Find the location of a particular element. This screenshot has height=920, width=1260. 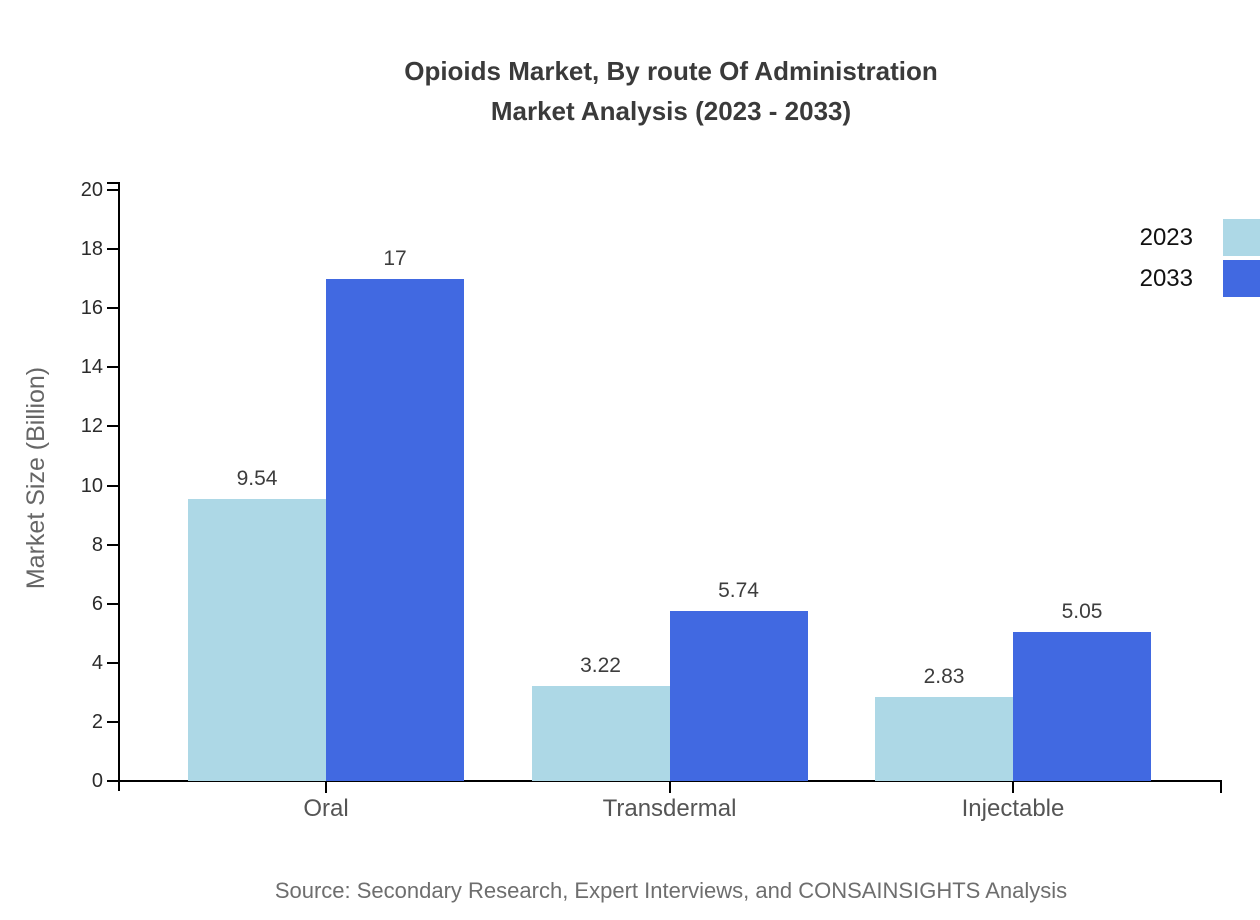

value-label-2033-transdermal: 5.74 is located at coordinates (738, 591).